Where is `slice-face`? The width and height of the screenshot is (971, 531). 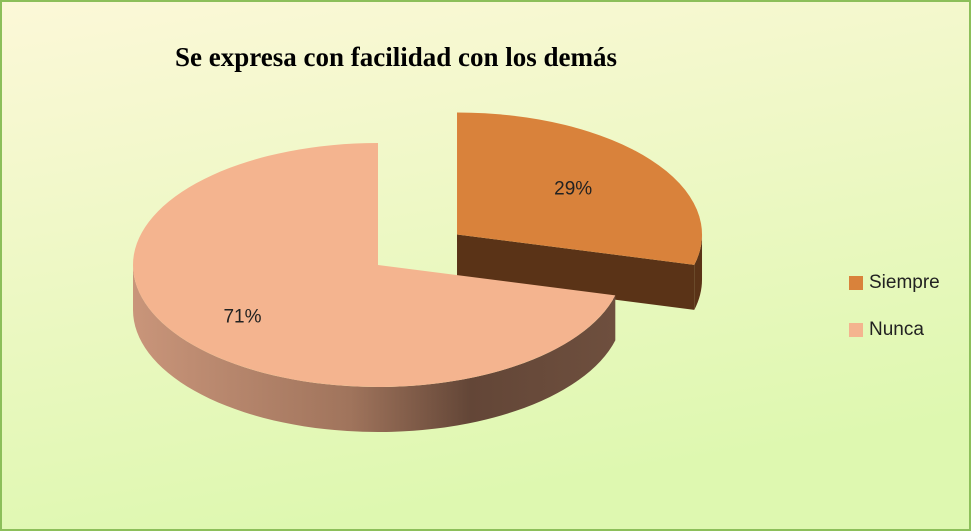 slice-face is located at coordinates (576, 272).